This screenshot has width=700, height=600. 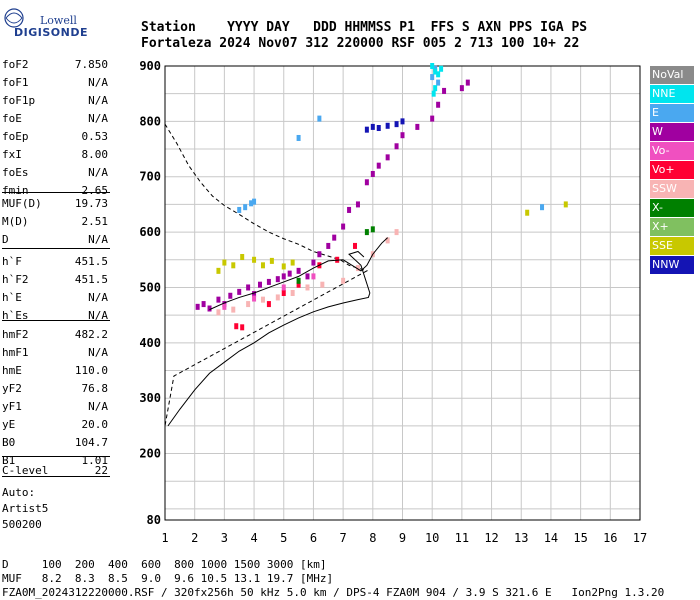 What do you see at coordinates (672, 75) in the screenshot?
I see `legend-item: NoVal` at bounding box center [672, 75].